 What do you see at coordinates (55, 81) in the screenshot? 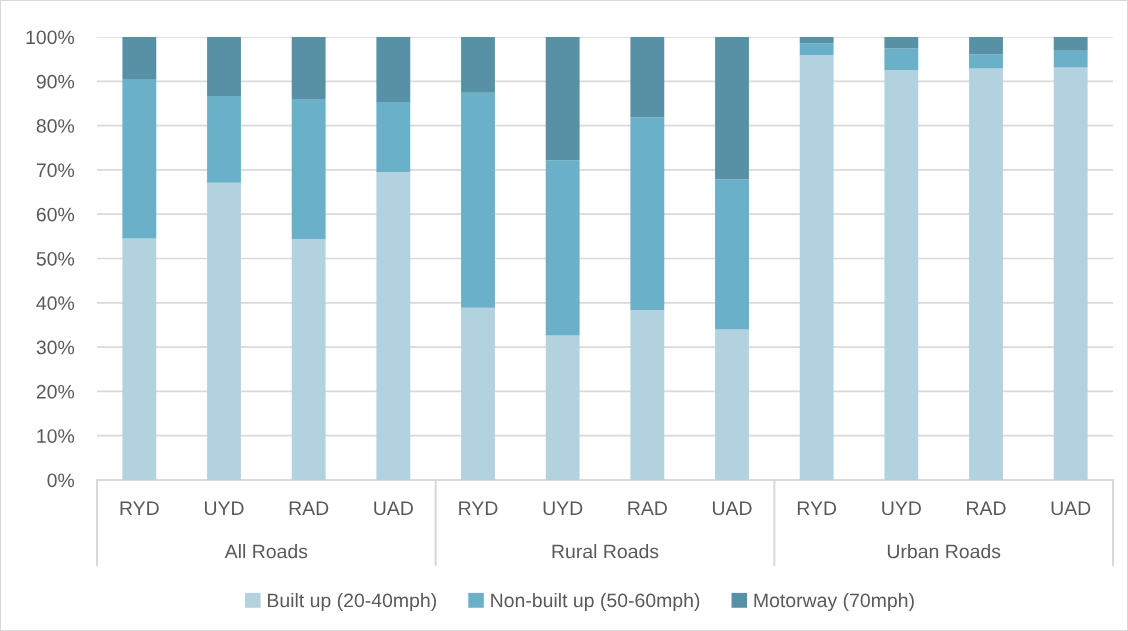
I see `y-tick-label: 90%` at bounding box center [55, 81].